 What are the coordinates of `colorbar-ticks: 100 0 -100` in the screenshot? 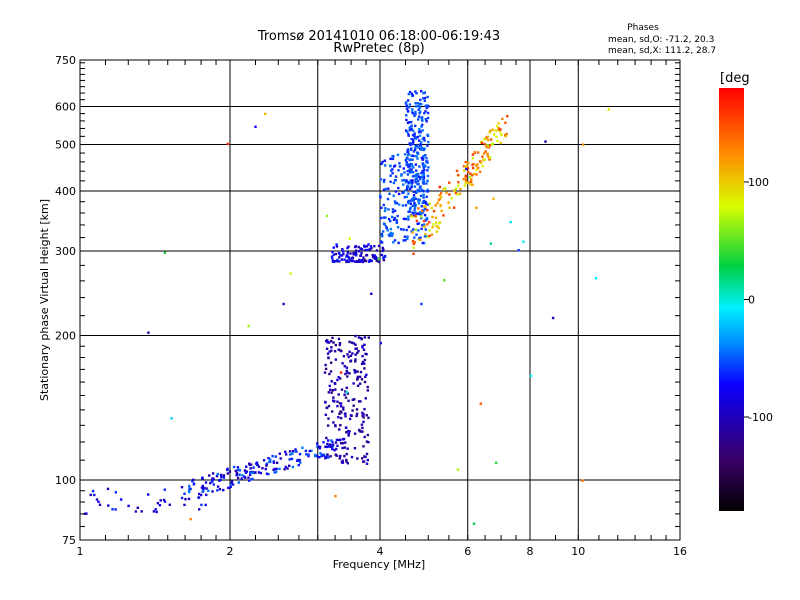 It's located at (758, 300).